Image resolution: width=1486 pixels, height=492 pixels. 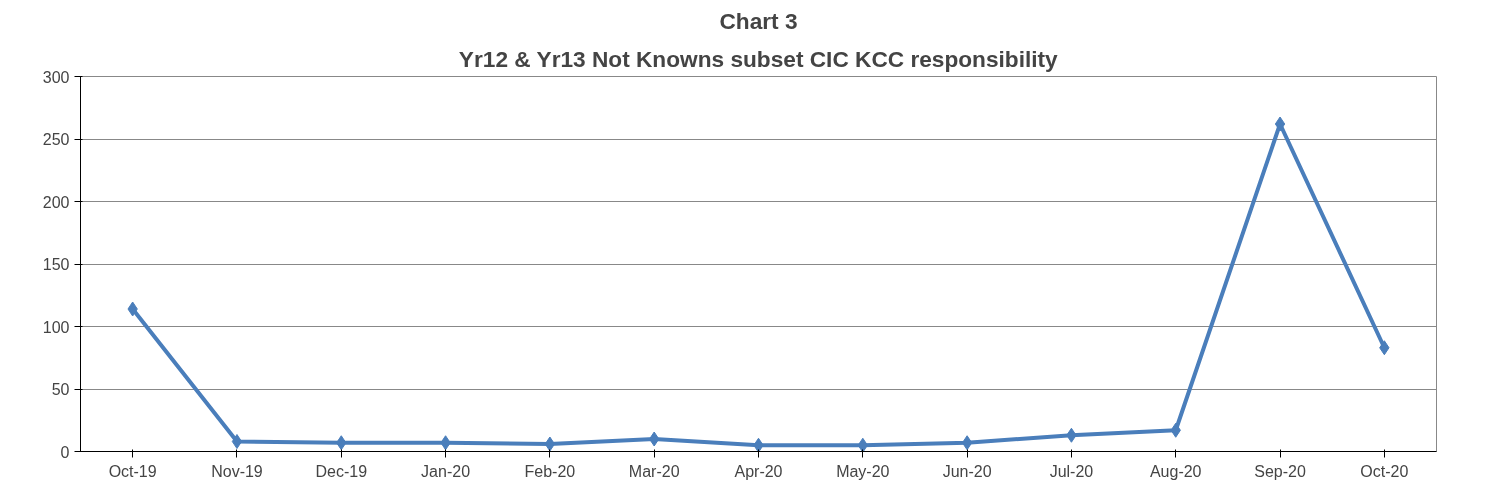 What do you see at coordinates (758, 471) in the screenshot?
I see `x-tick-label: Apr-20` at bounding box center [758, 471].